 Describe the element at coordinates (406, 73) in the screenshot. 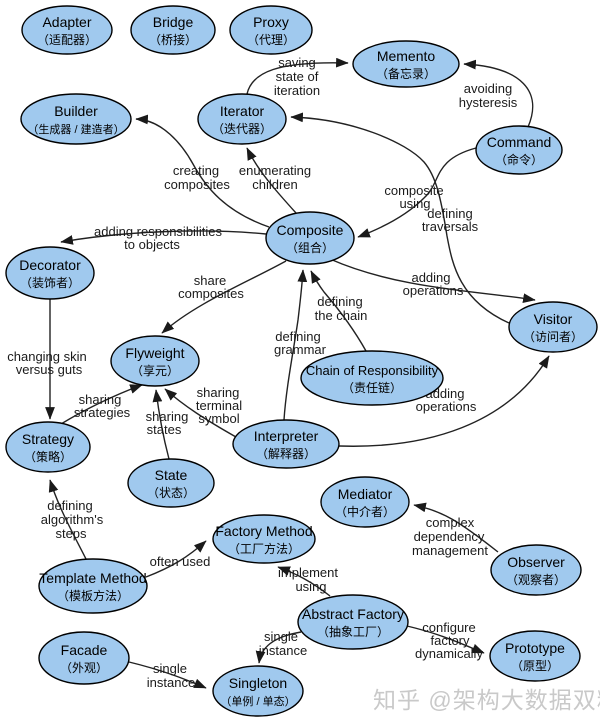

I see `node-label-zh: （备忘录）` at that location.